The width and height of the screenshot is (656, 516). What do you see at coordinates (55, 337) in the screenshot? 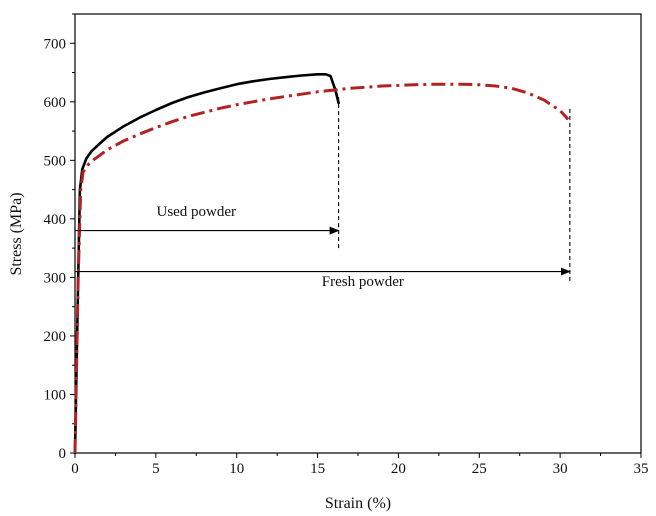
I see `y-tick-label: 200` at bounding box center [55, 337].